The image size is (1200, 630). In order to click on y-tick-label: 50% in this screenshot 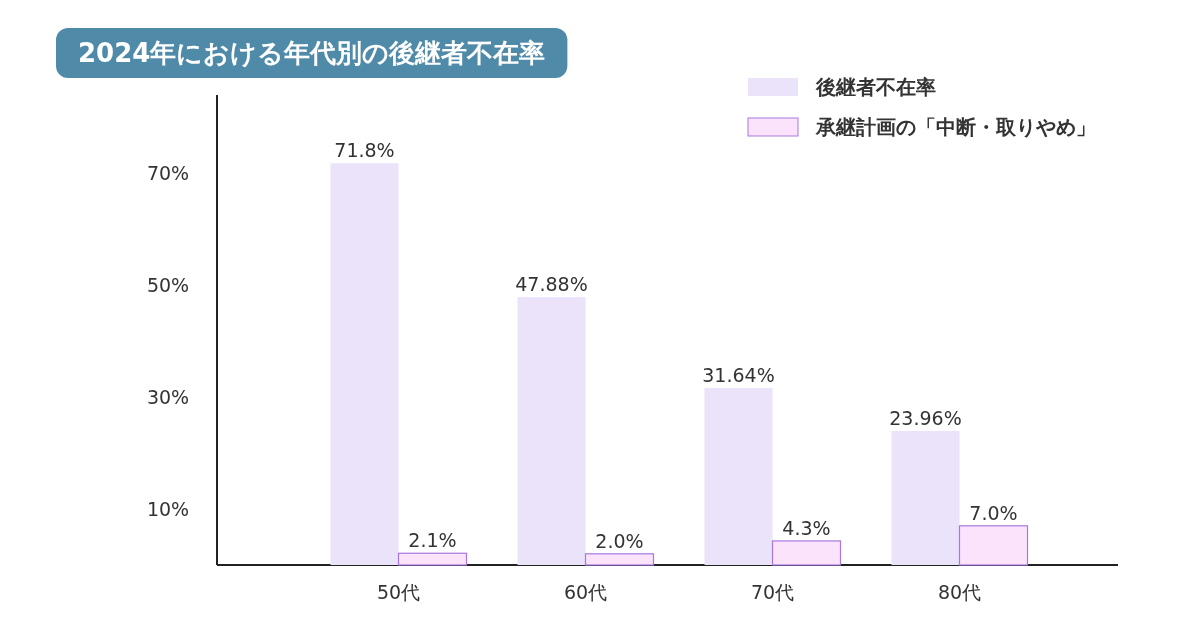, I will do `click(168, 285)`.